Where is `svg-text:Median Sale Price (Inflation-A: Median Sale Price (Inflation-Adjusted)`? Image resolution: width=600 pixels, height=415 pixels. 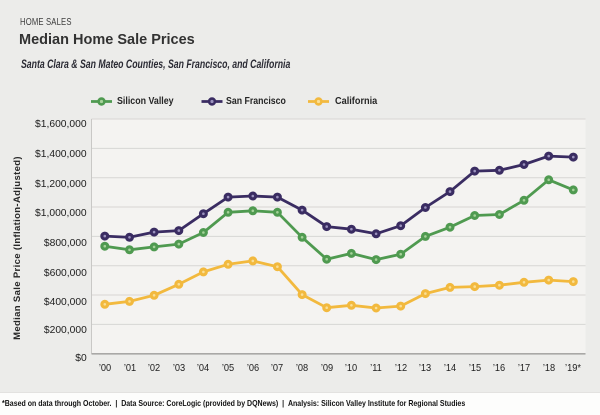 svg-text:Median Sale Price (Inflation-A: Median Sale Price (Inflation-Adjusted) is located at coordinates (17, 248).